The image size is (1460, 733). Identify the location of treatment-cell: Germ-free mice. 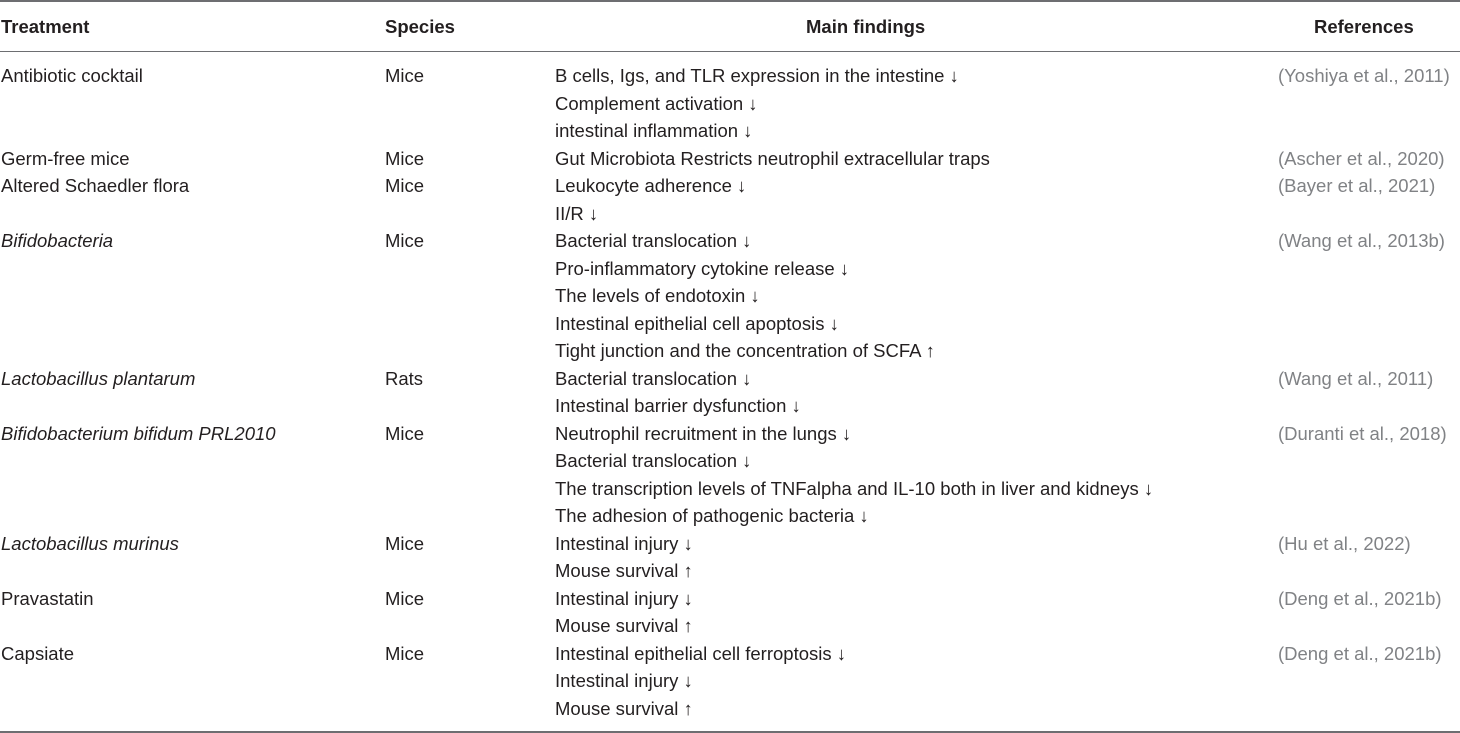
(65, 158).